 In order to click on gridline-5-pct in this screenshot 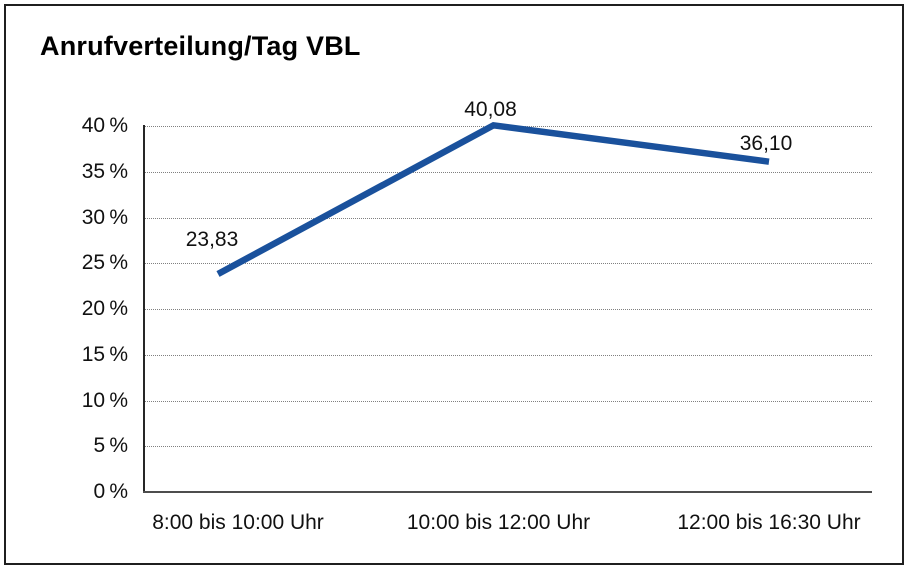, I will do `click(507, 447)`.